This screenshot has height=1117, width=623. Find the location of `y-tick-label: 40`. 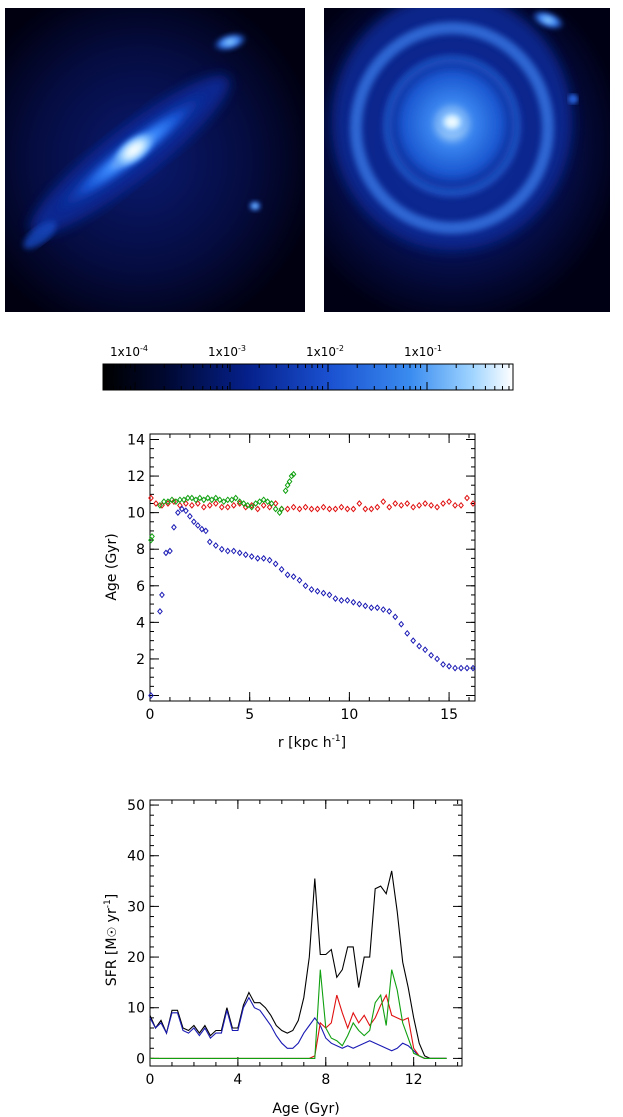

y-tick-label: 40 is located at coordinates (136, 857).